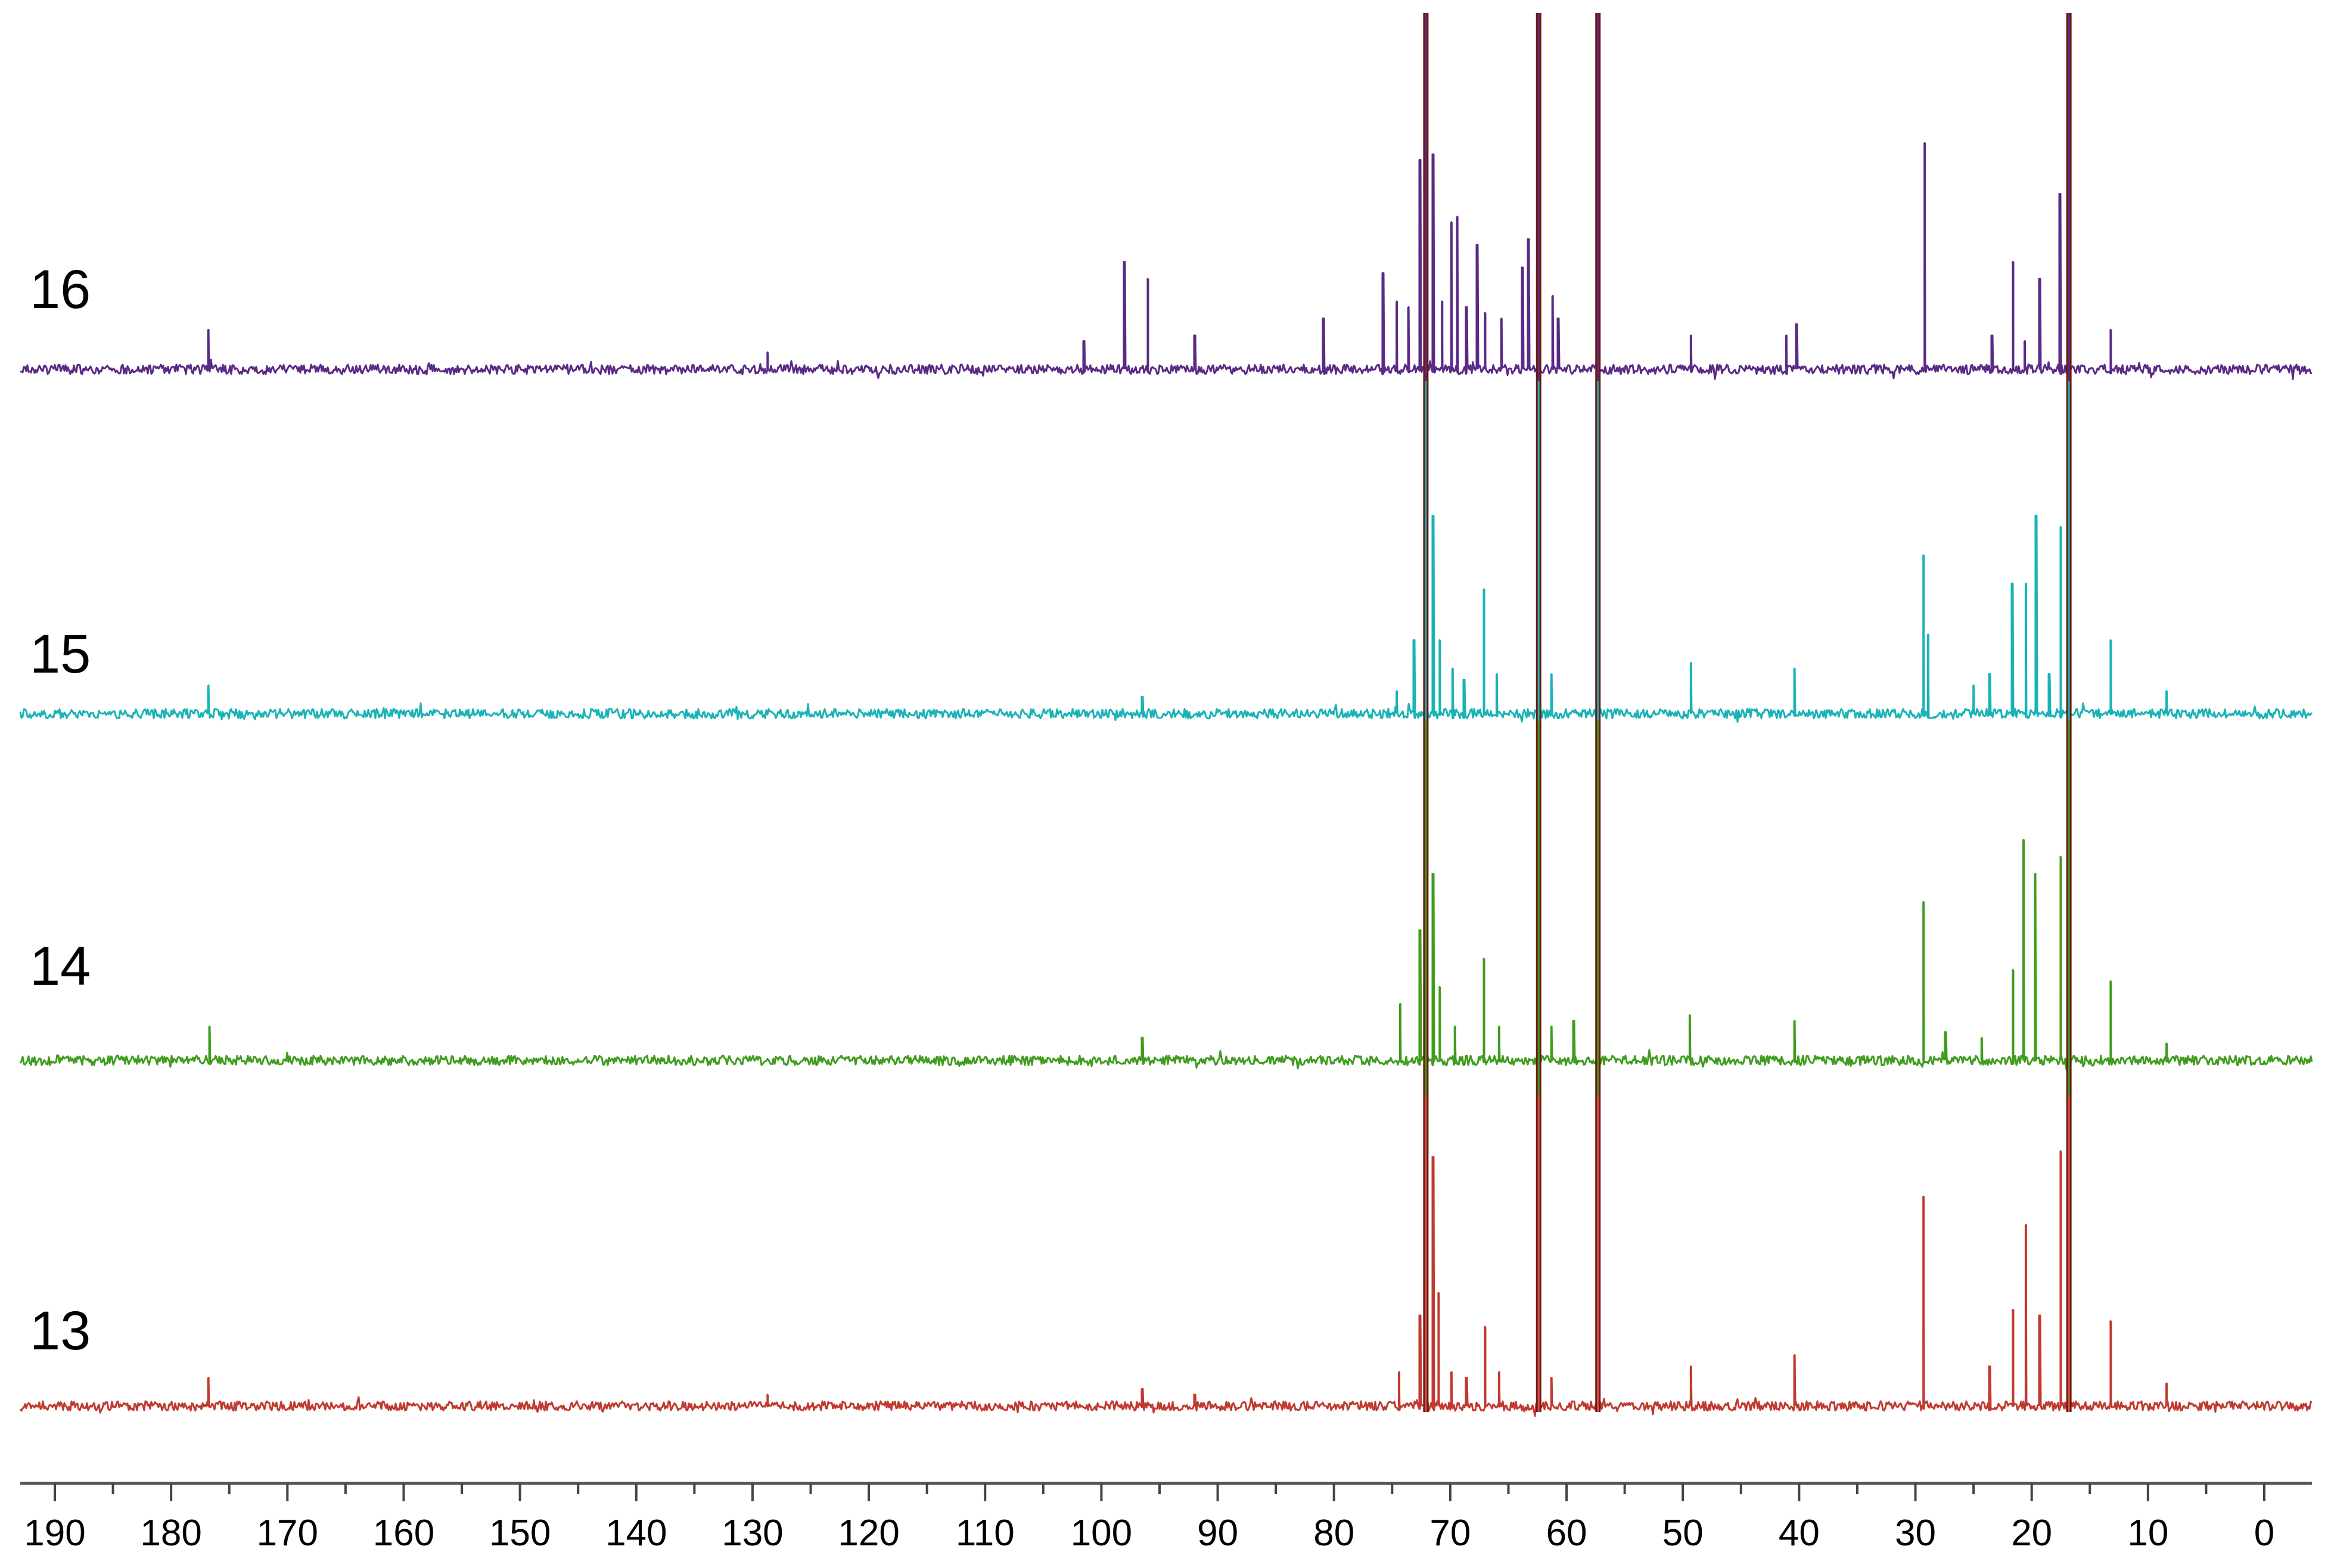 This screenshot has height=1568, width=2331. What do you see at coordinates (2147, 1533) in the screenshot?
I see `x-tick-label-10: 10` at bounding box center [2147, 1533].